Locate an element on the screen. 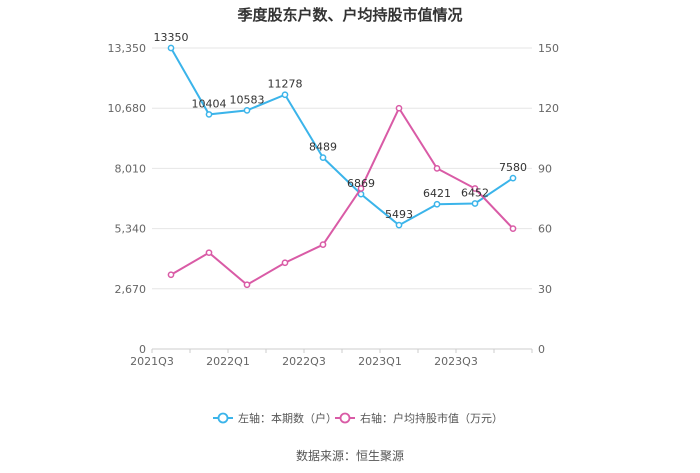  left-axis-tick-label: 8,010 is located at coordinates (131, 168).